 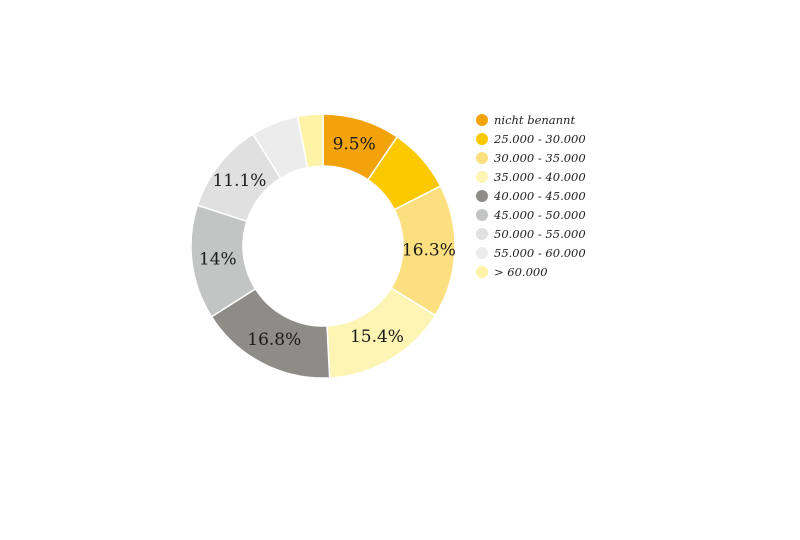 What do you see at coordinates (429, 250) in the screenshot?
I see `slice-label-30-000-35-000: 16.3%` at bounding box center [429, 250].